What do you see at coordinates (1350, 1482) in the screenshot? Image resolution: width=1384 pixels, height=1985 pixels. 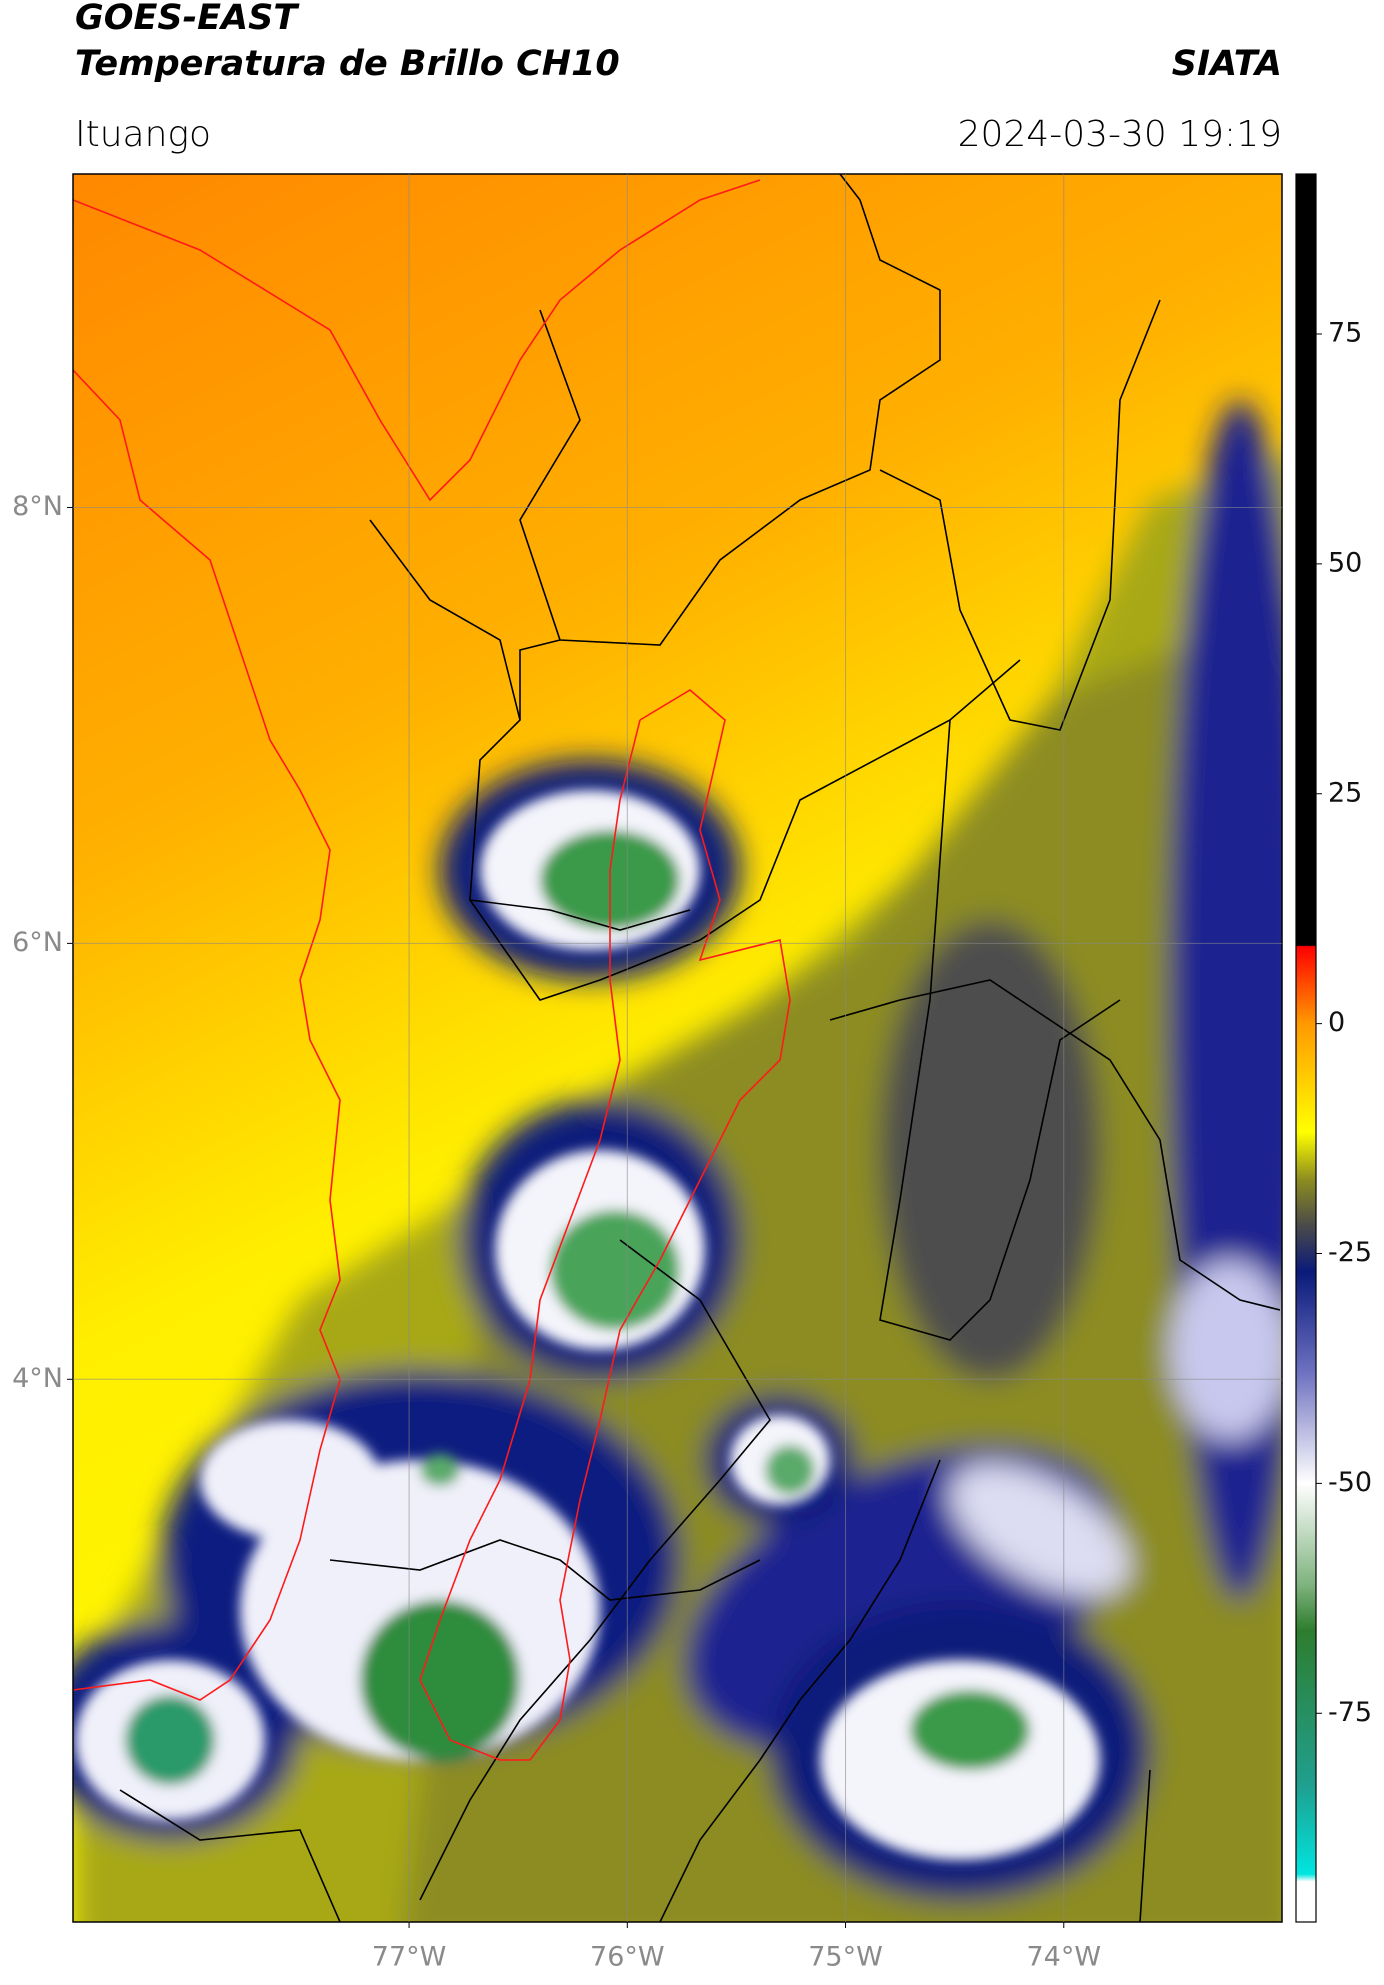 I see `colorbar-label: -50` at bounding box center [1350, 1482].